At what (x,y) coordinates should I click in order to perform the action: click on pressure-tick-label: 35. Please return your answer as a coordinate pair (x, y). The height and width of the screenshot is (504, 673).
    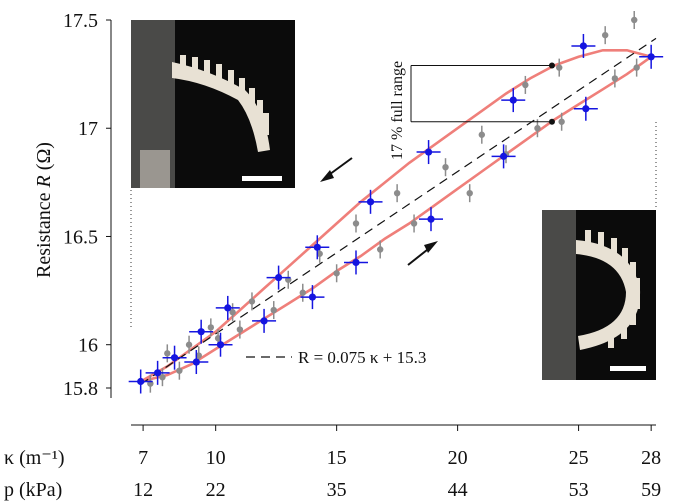
    Looking at the image, I should click on (337, 490).